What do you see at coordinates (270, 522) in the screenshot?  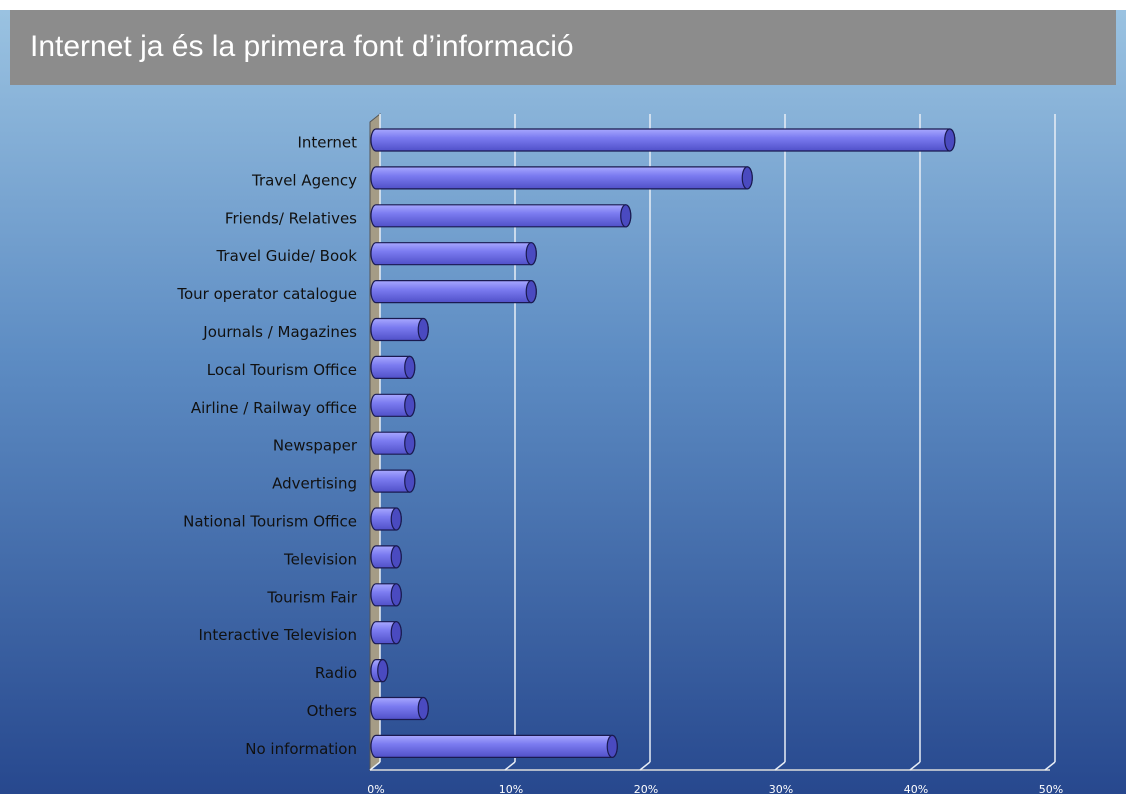 I see `y-tick-label: National Tourism Office` at bounding box center [270, 522].